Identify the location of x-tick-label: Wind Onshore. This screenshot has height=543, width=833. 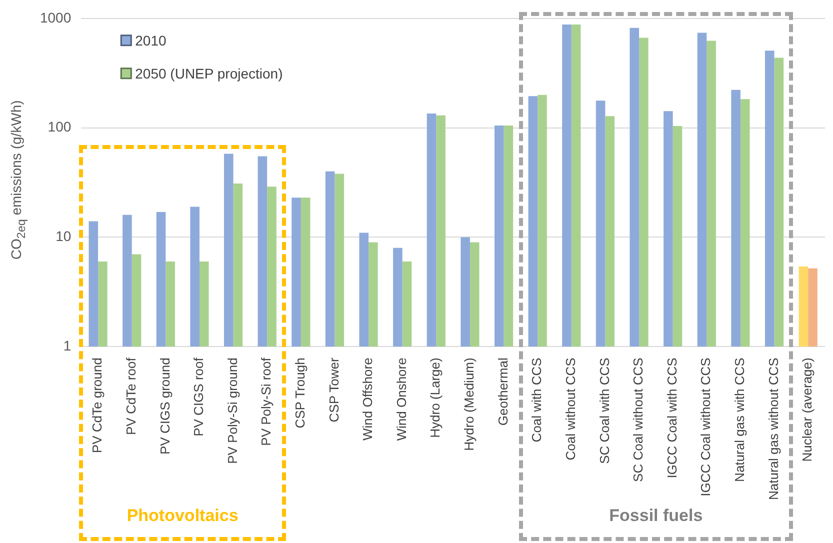
(401, 399).